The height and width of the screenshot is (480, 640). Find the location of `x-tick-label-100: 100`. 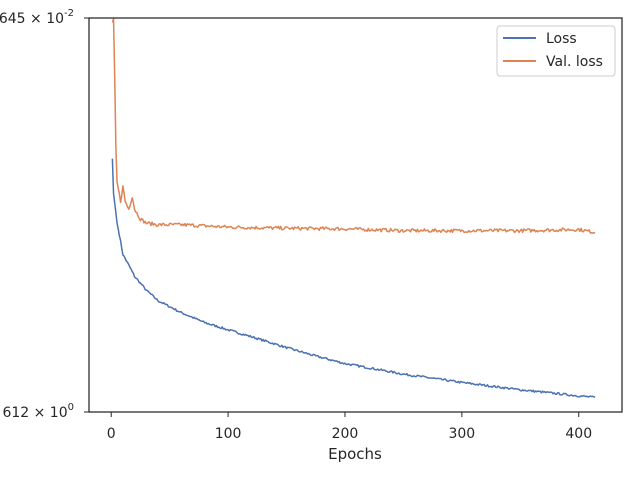

x-tick-label-100: 100 is located at coordinates (228, 434).